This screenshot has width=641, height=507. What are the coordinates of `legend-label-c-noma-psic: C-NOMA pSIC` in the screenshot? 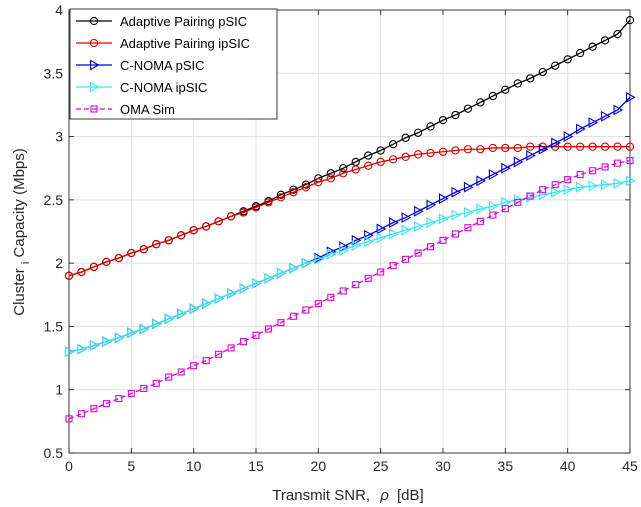 It's located at (162, 65).